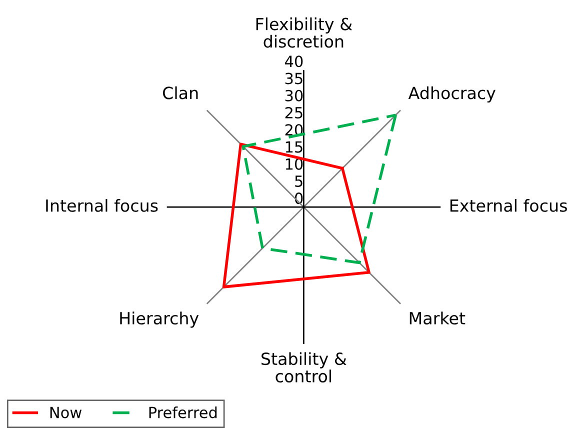 This screenshot has height=435, width=579. Describe the element at coordinates (102, 205) in the screenshot. I see `text: Internal focus` at that location.